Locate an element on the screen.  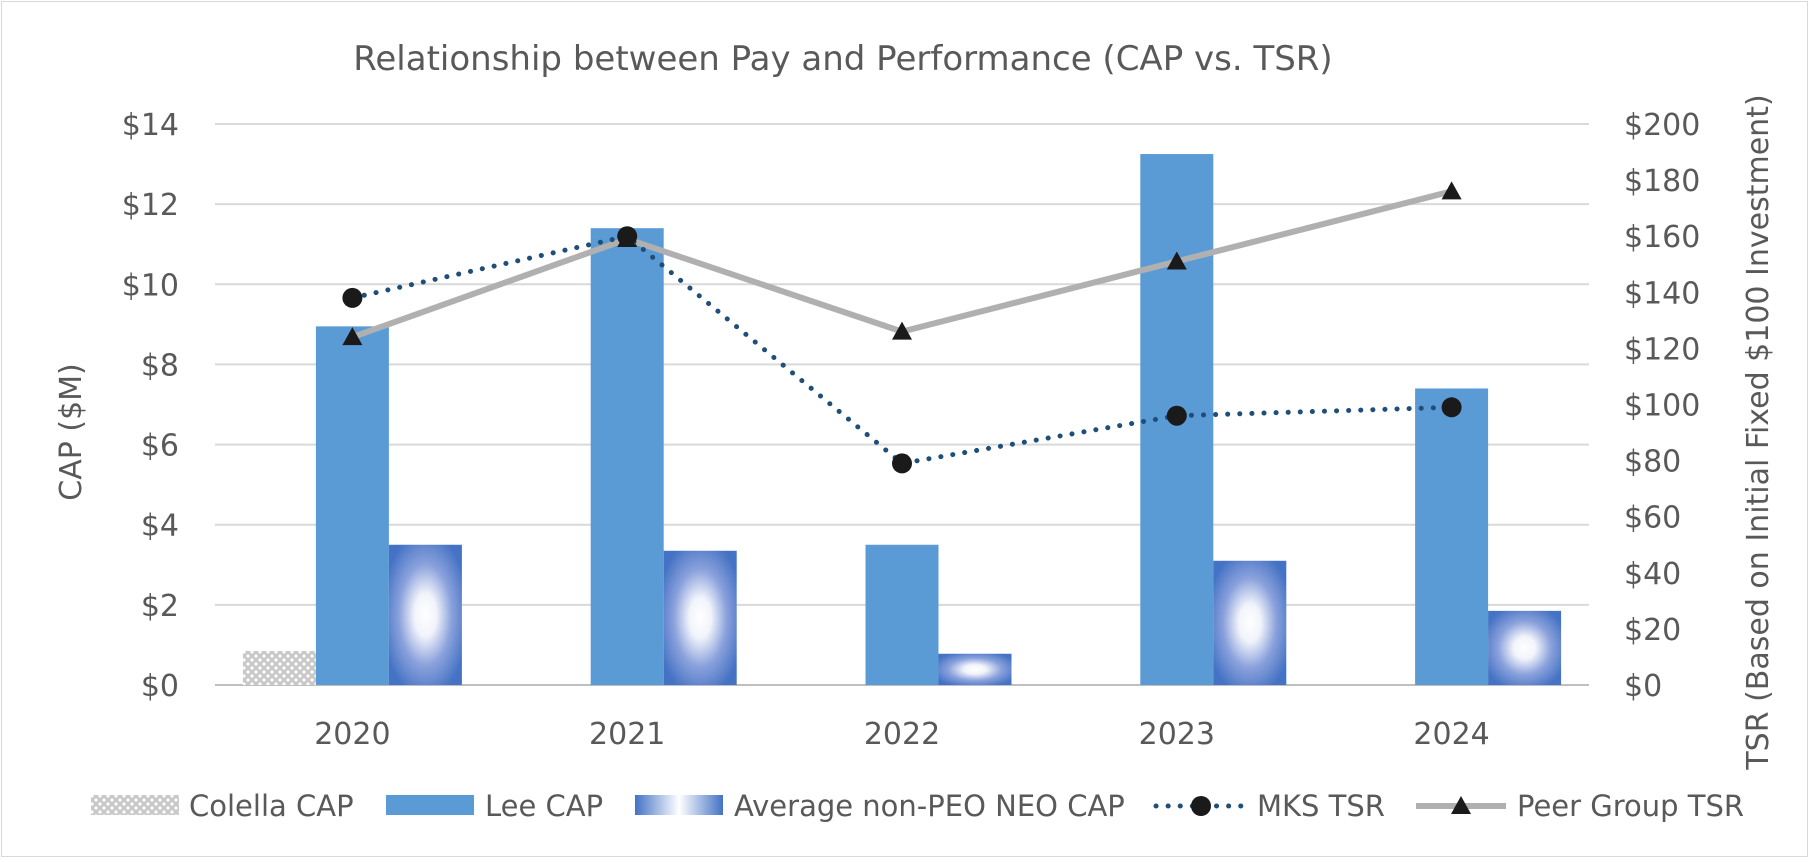
x-tick-label: 2022 is located at coordinates (902, 734).